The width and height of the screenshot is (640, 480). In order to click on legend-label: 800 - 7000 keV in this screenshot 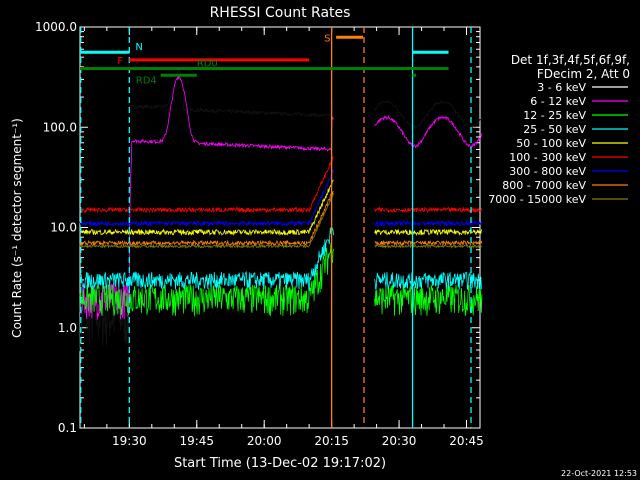, I will do `click(544, 185)`.